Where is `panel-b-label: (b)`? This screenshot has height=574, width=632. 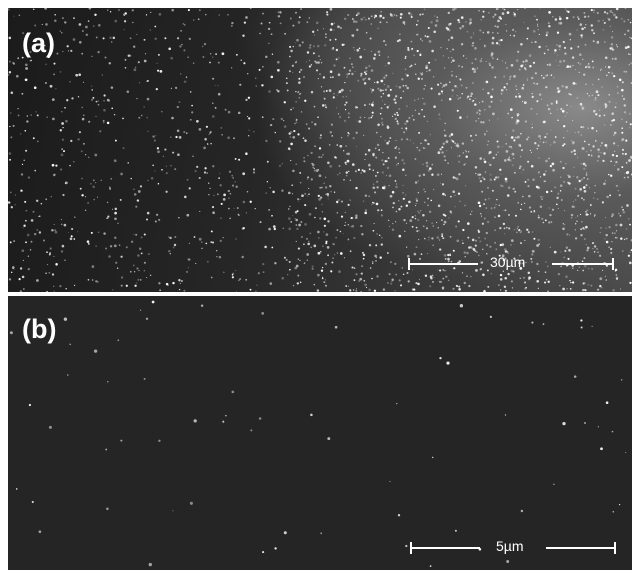 panel-b-label: (b) is located at coordinates (39, 329).